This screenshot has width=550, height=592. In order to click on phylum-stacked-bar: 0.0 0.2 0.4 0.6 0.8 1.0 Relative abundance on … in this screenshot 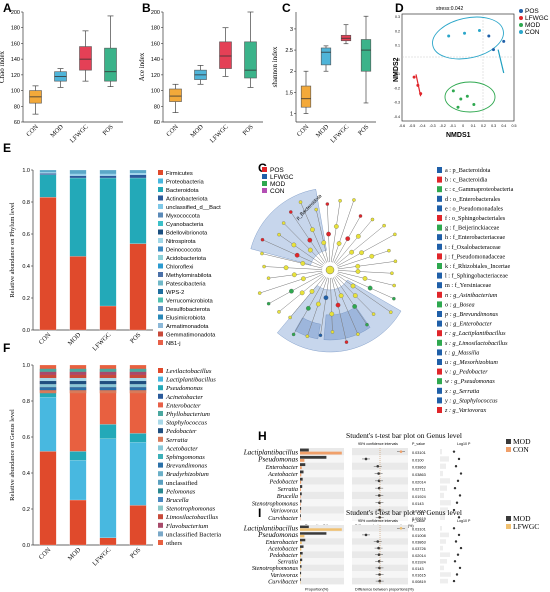, I will do `click(81, 260)`.